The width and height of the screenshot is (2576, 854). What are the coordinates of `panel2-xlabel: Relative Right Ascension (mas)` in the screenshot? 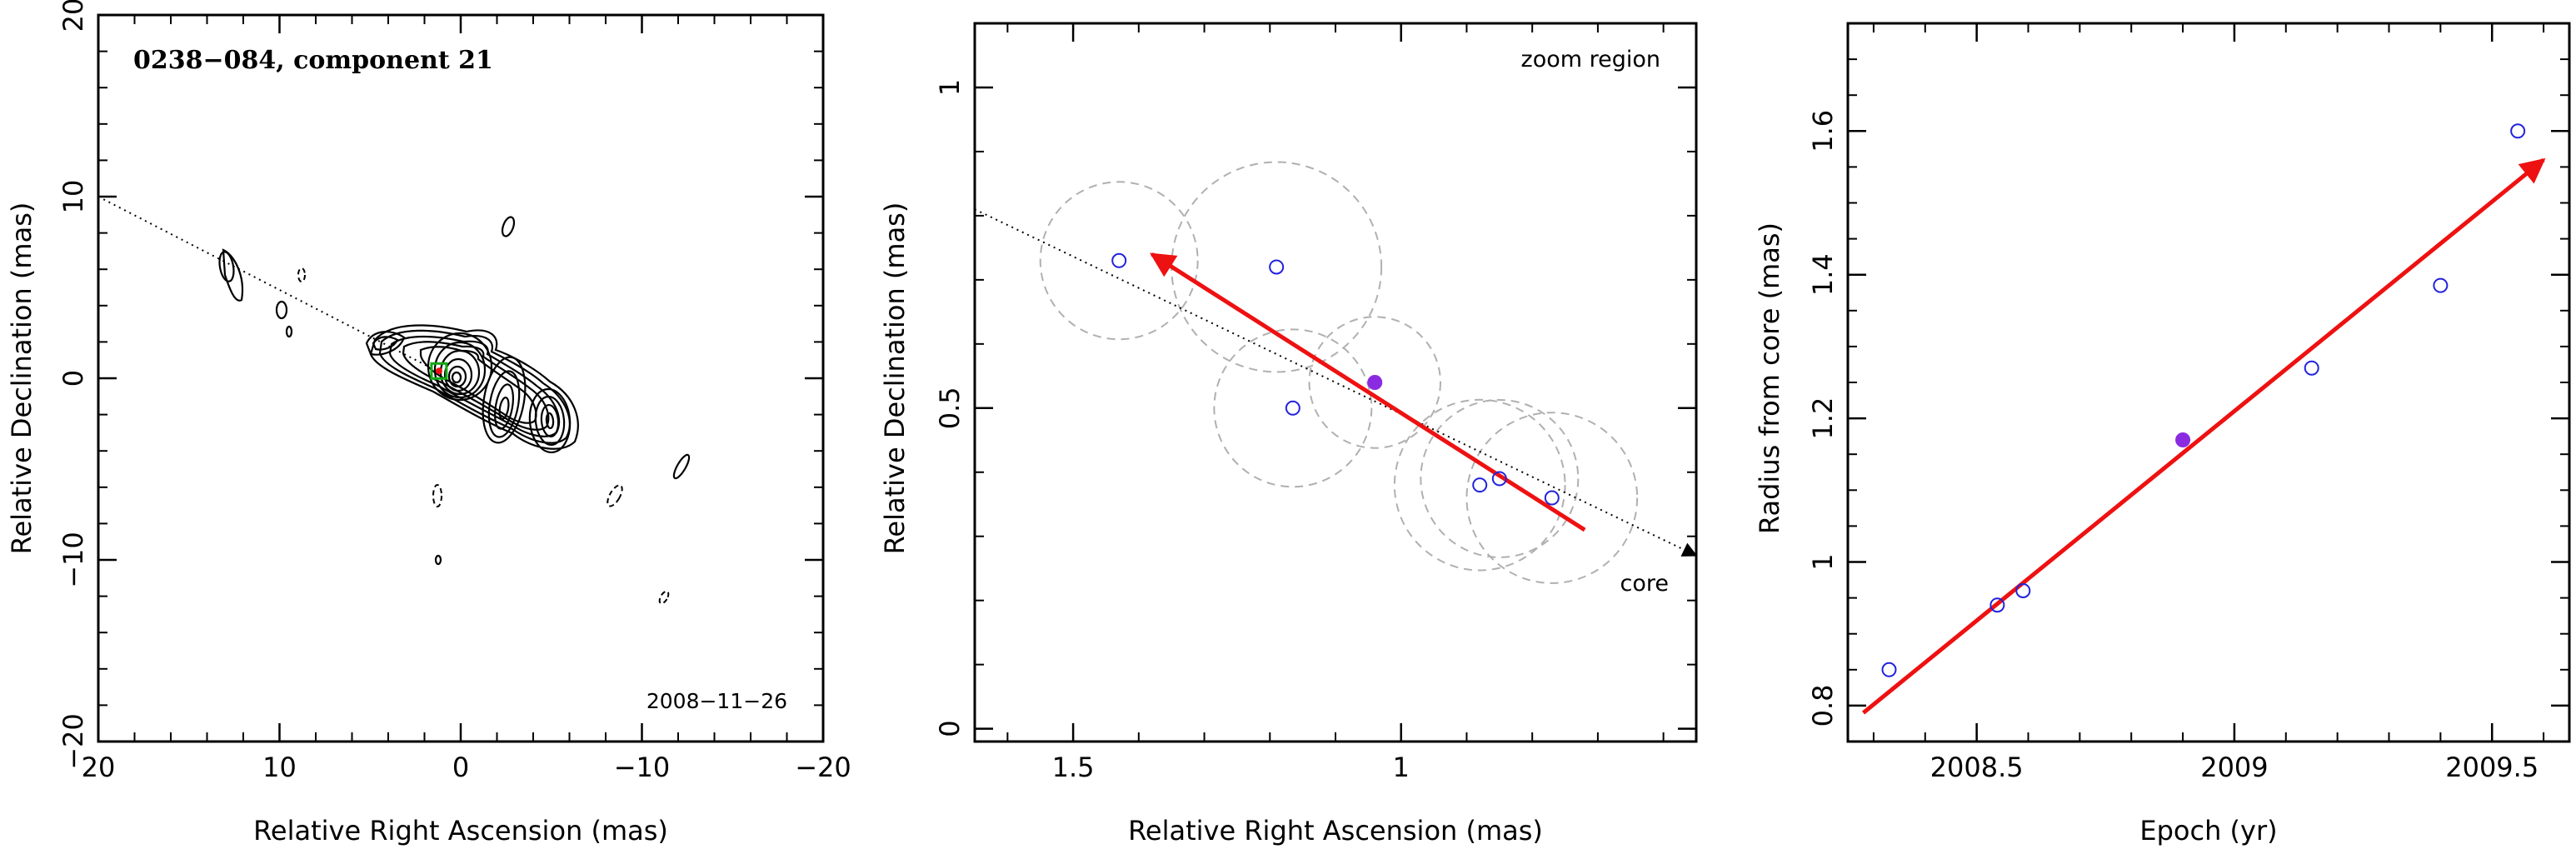 It's located at (1335, 831).